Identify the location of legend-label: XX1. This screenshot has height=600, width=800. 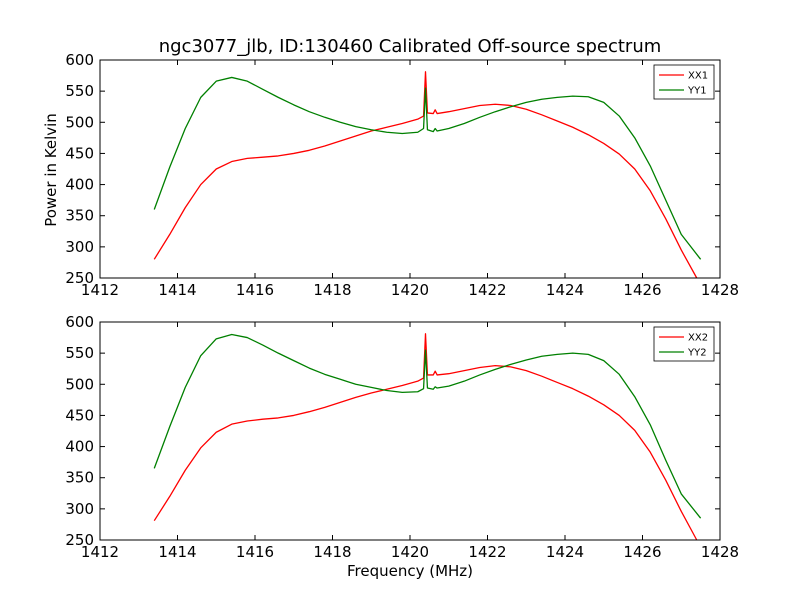
(698, 76).